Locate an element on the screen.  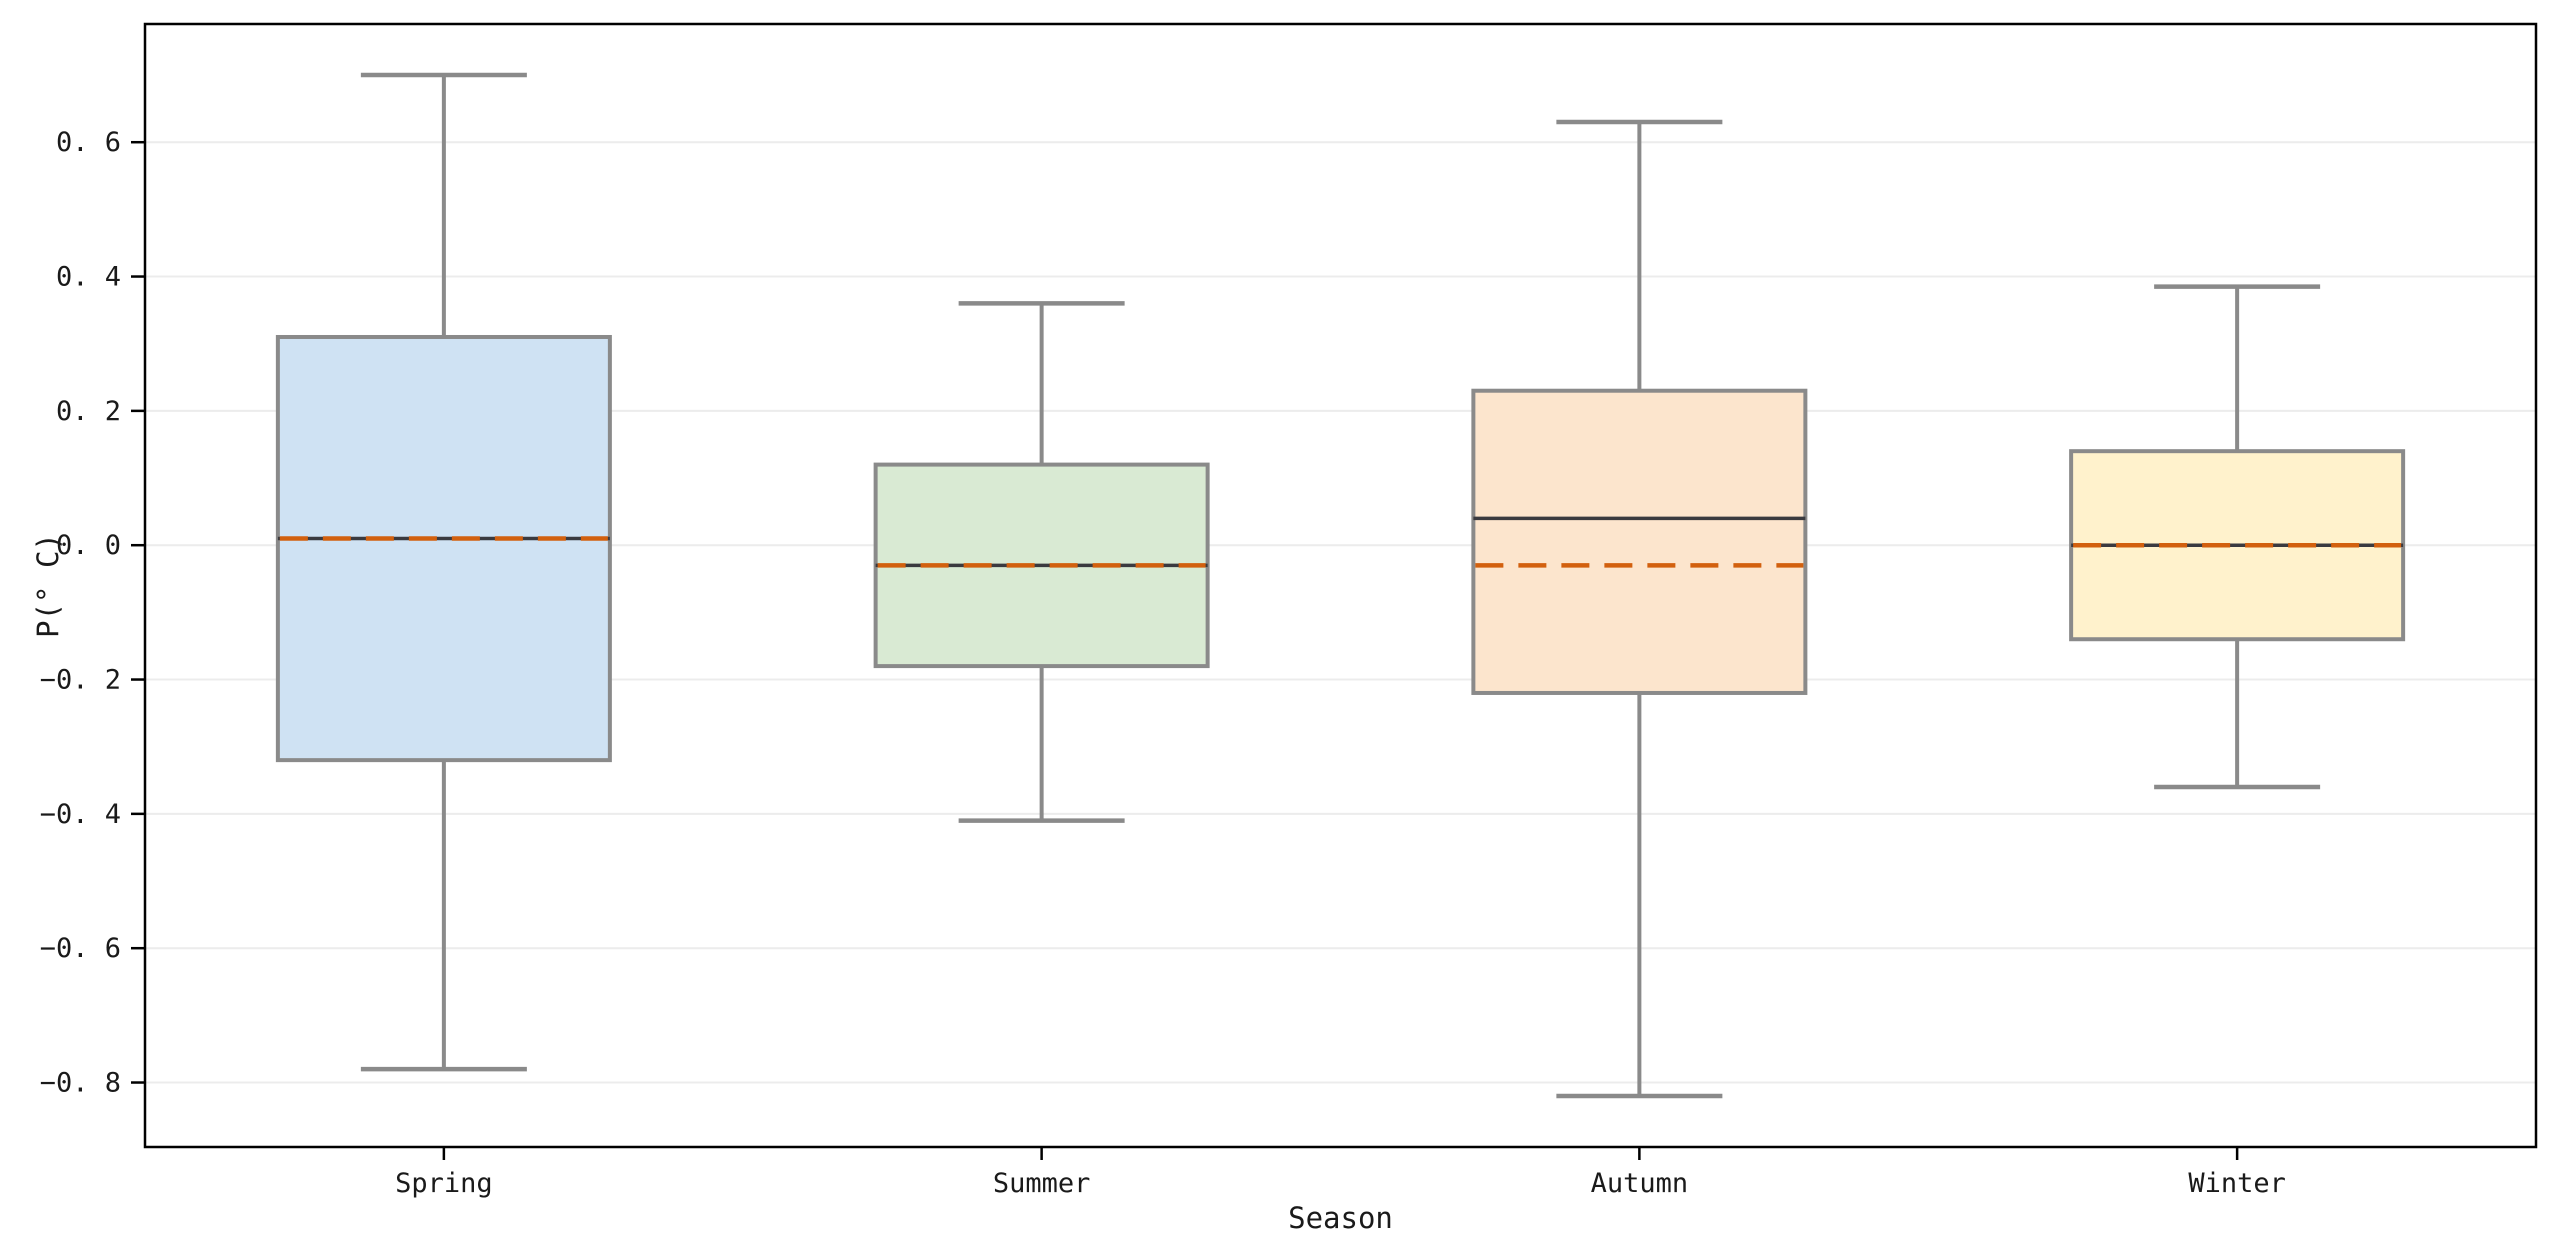
box-spring is located at coordinates (443, 548).